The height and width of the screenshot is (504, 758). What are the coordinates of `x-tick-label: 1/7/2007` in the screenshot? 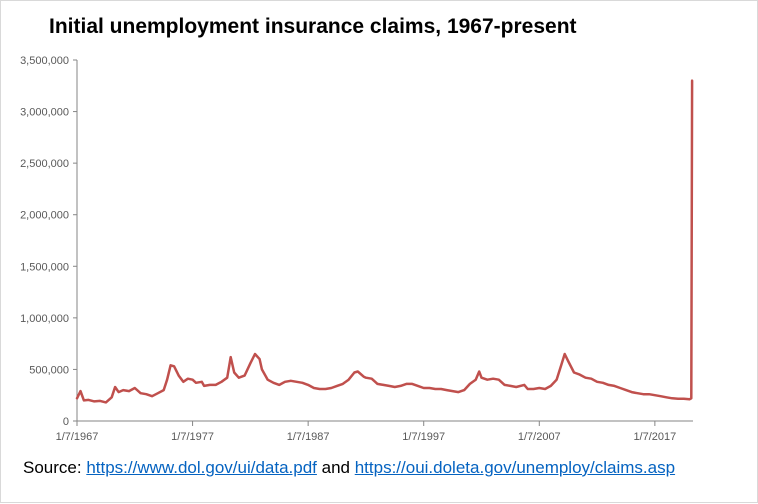 It's located at (539, 437).